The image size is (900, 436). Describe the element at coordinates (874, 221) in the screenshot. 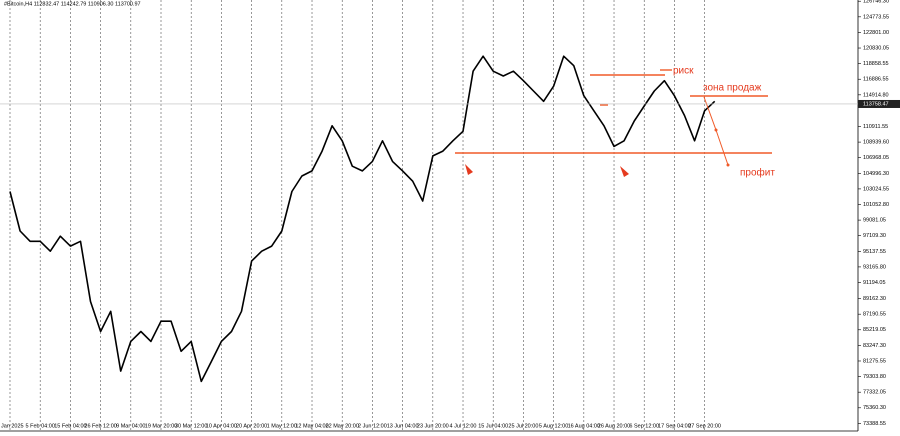

I see `y-tick-label: 99081.05` at that location.